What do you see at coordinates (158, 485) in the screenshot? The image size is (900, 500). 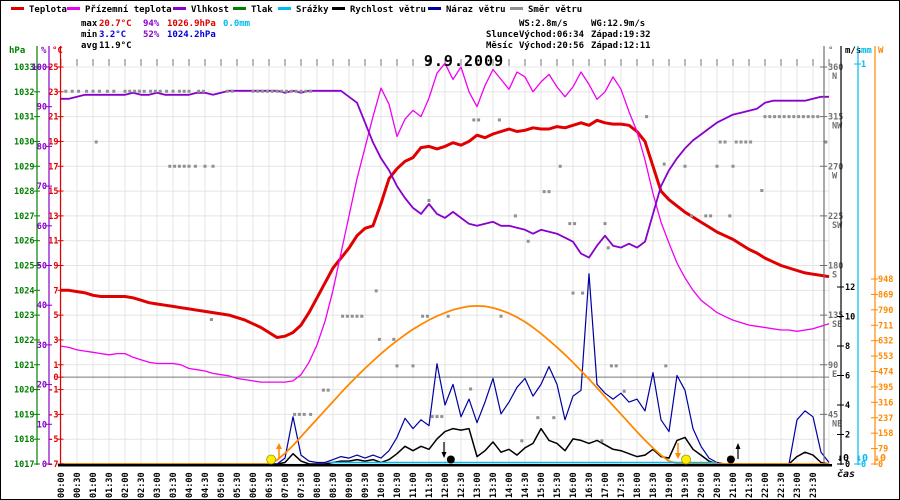 I see `time-tick-label: 03:00` at bounding box center [158, 485].